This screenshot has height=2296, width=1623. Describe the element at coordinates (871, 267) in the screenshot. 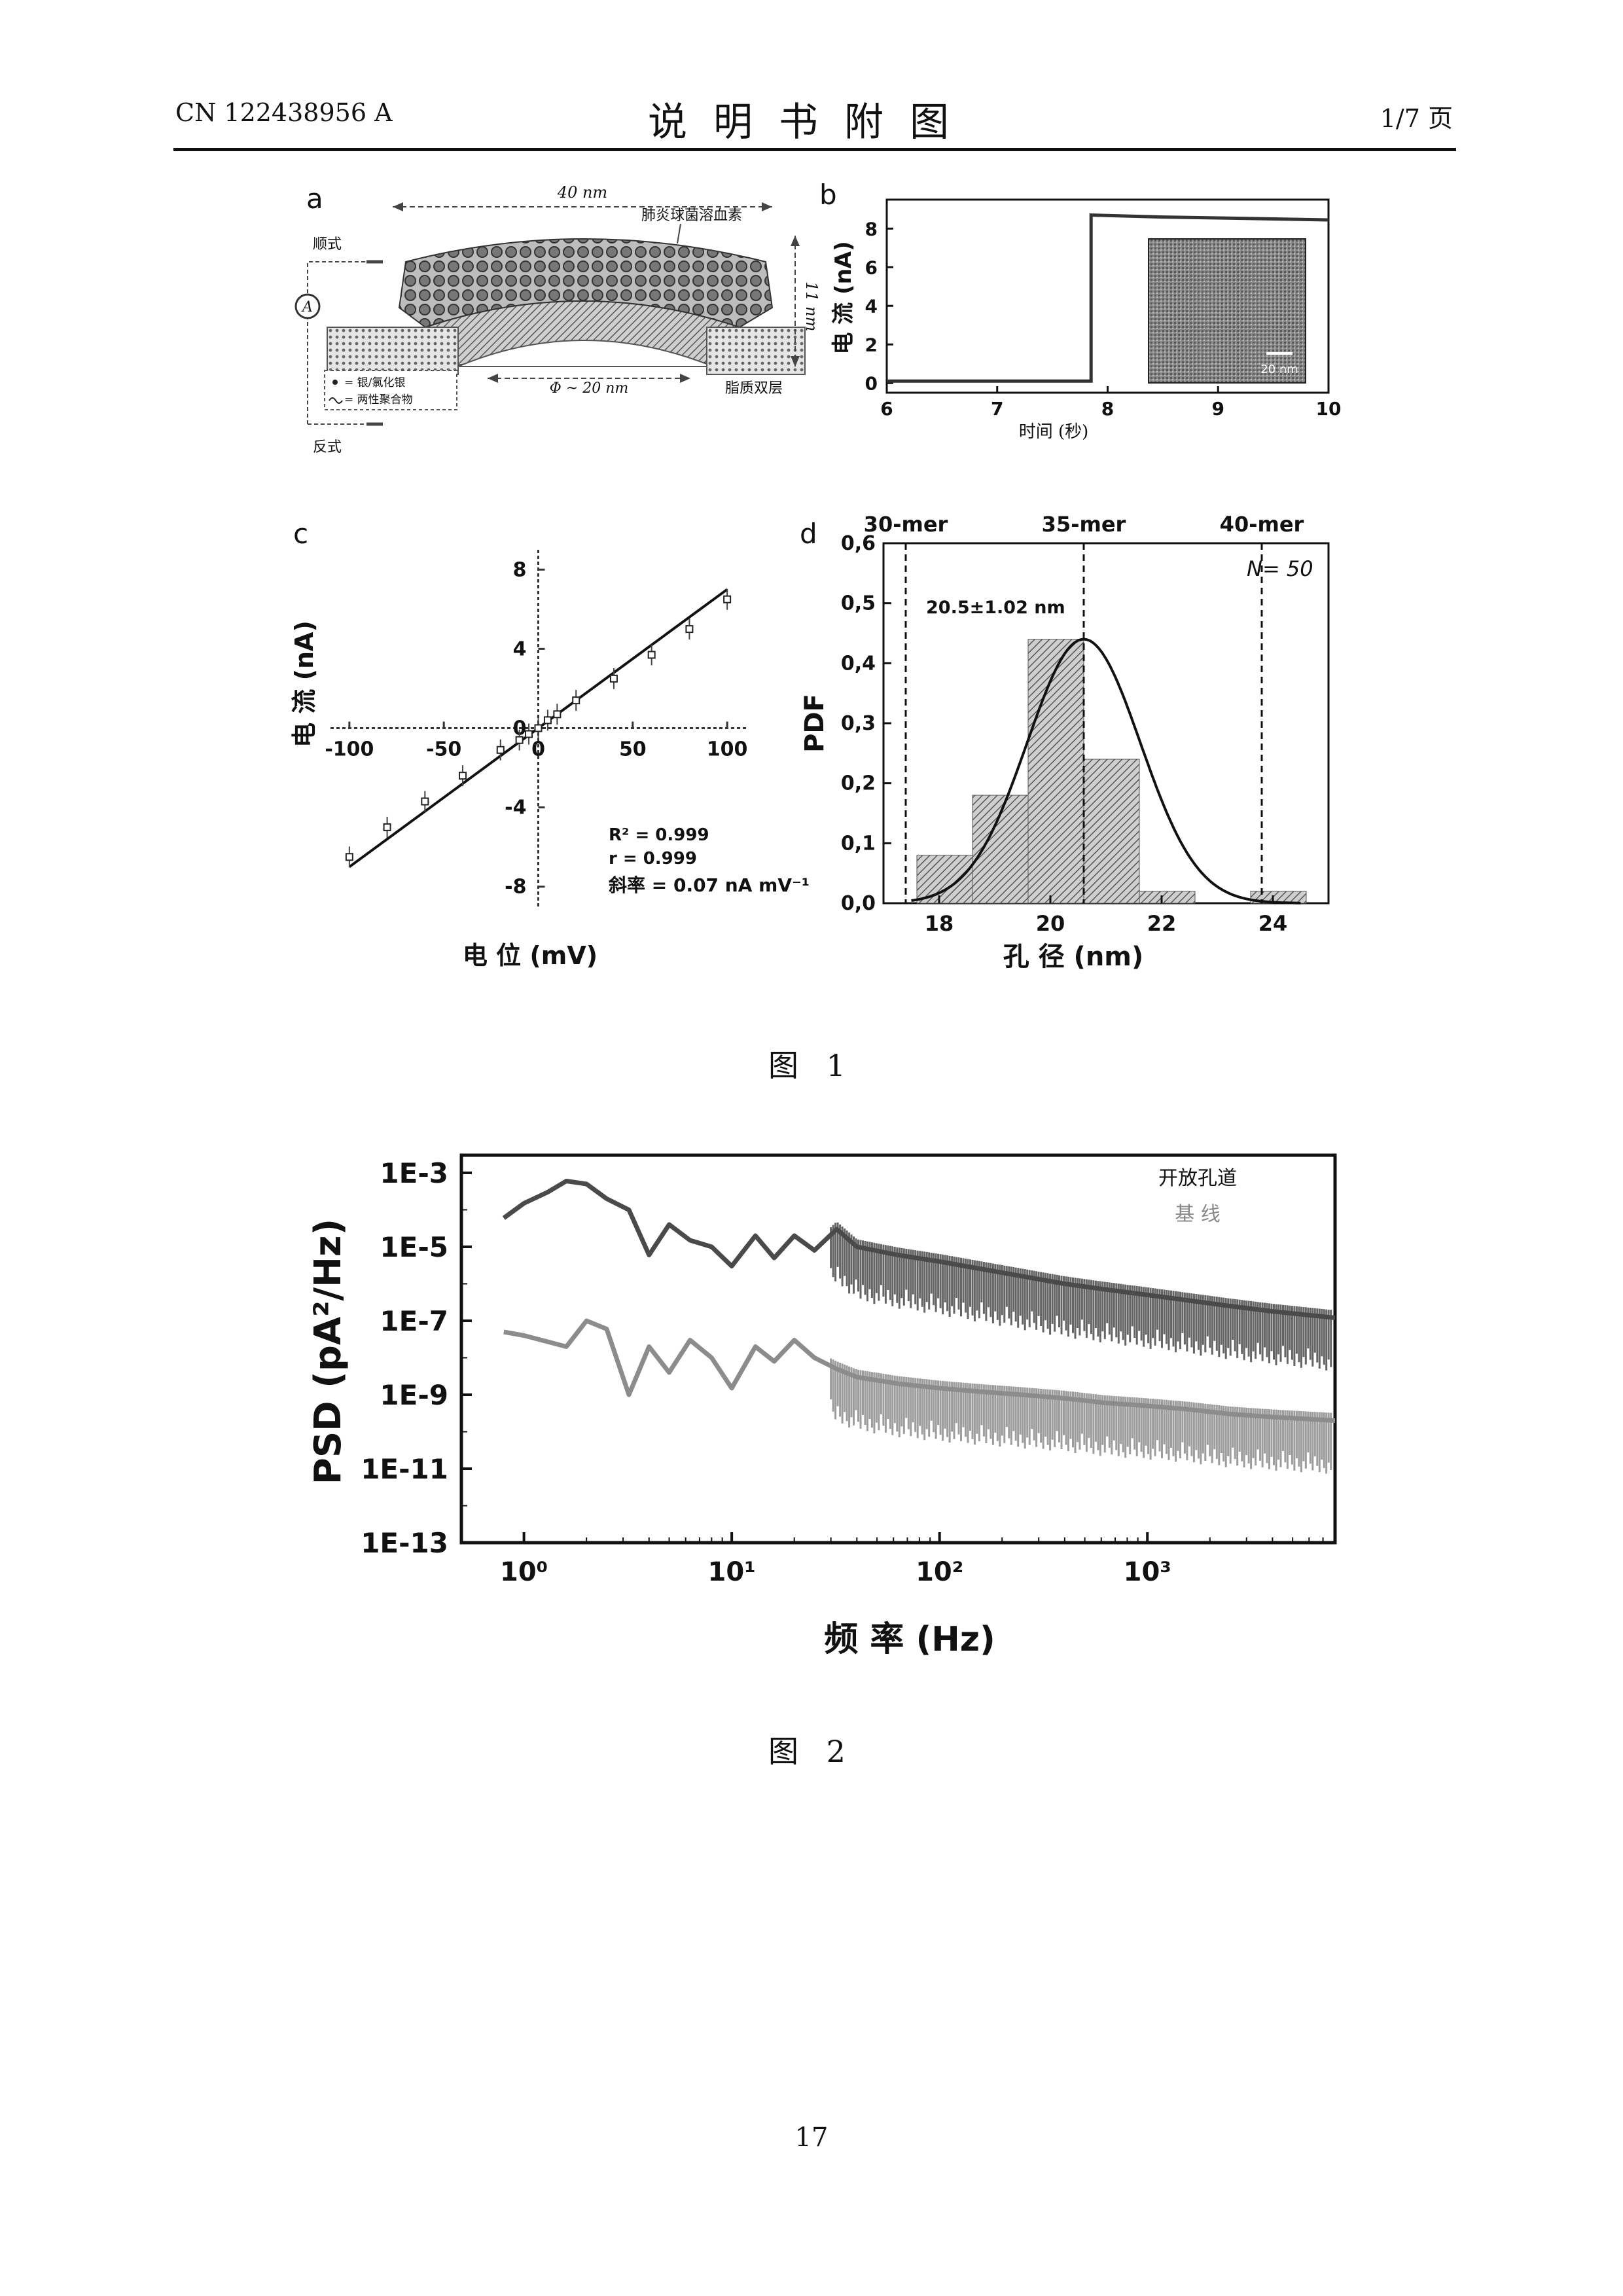

I see `panel-b-ytick-label: 6` at that location.